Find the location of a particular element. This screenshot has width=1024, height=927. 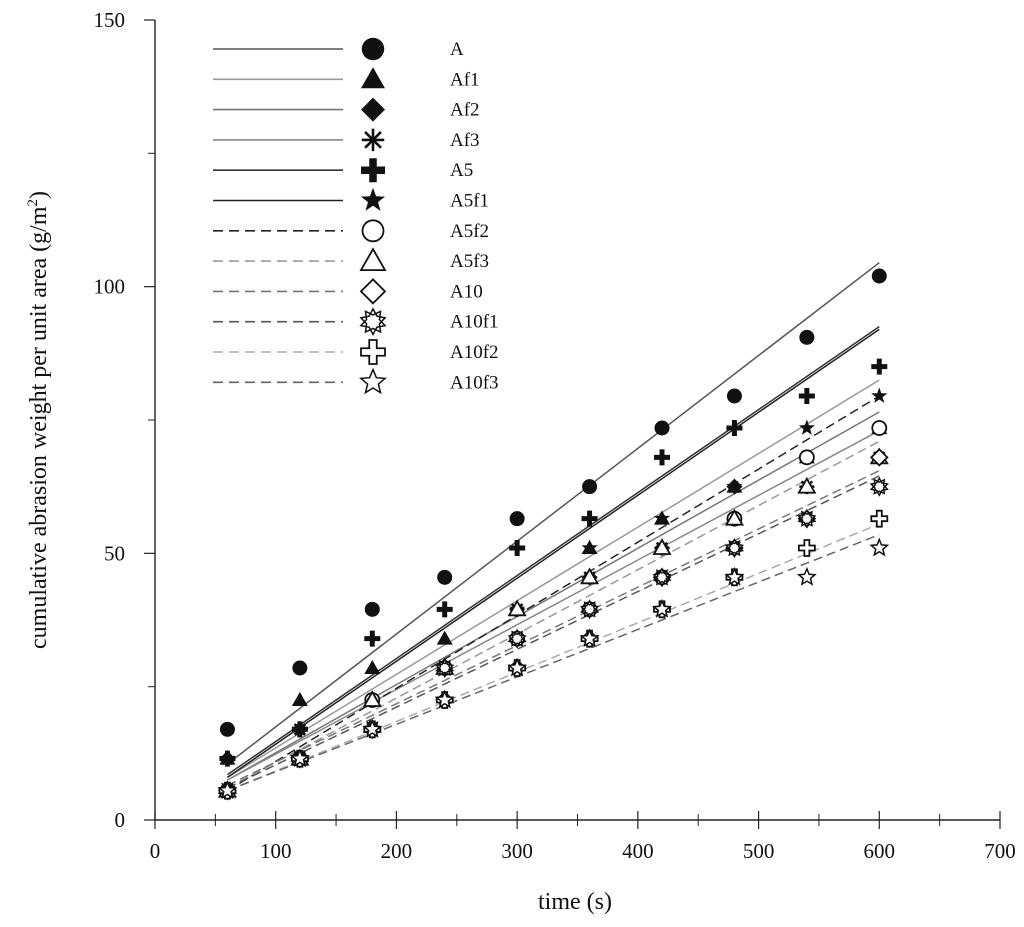

legend-label-Af3: Af3 is located at coordinates (465, 140).